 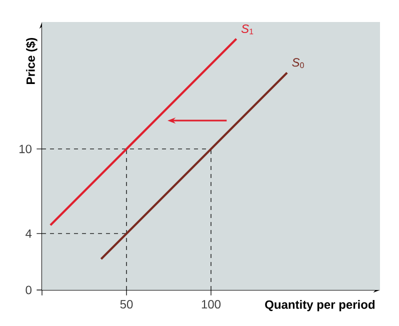 What do you see at coordinates (29, 290) in the screenshot?
I see `y-tick-label: 0` at bounding box center [29, 290].